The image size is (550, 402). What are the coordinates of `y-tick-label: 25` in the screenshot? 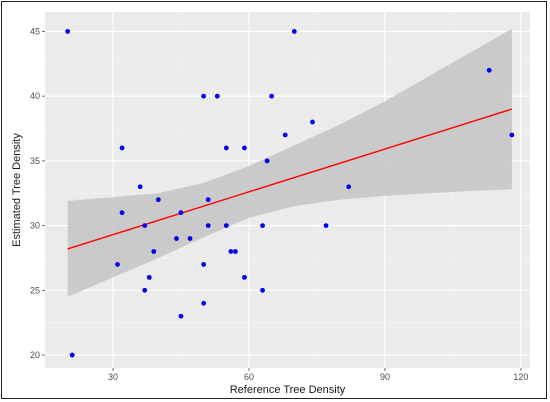 It's located at (35, 290).